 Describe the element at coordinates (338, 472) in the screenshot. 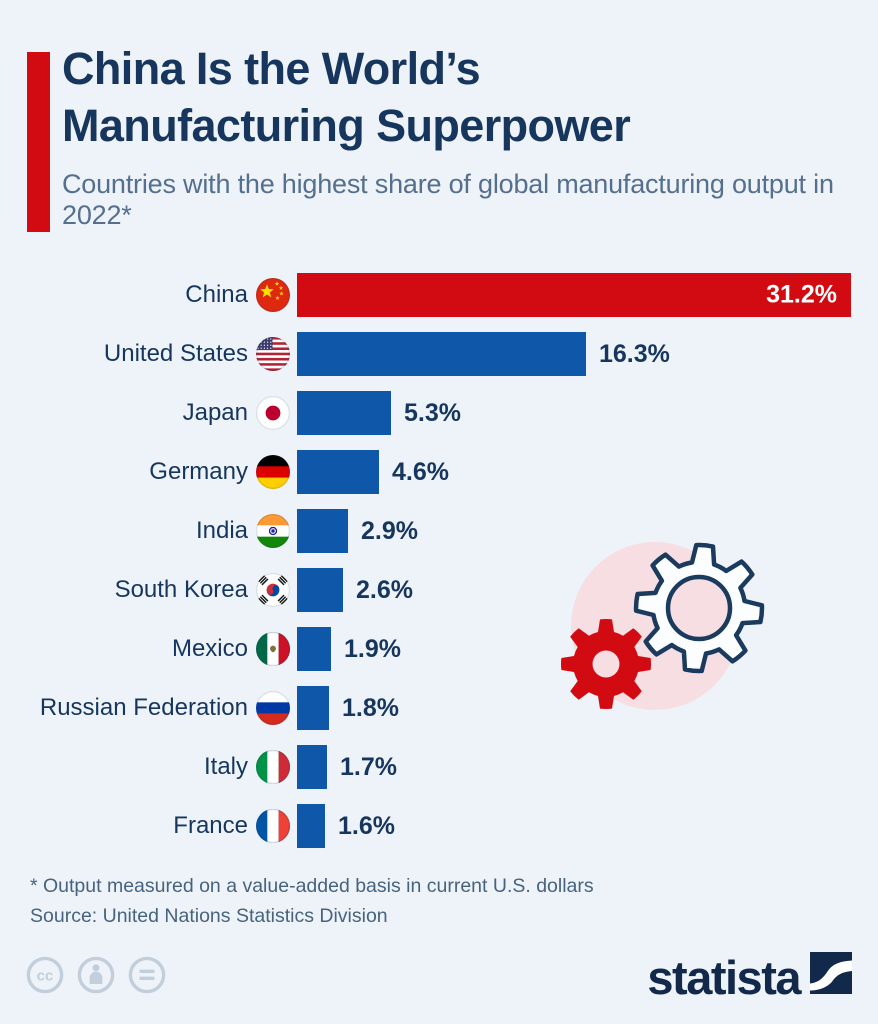

I see `bar-germany` at that location.